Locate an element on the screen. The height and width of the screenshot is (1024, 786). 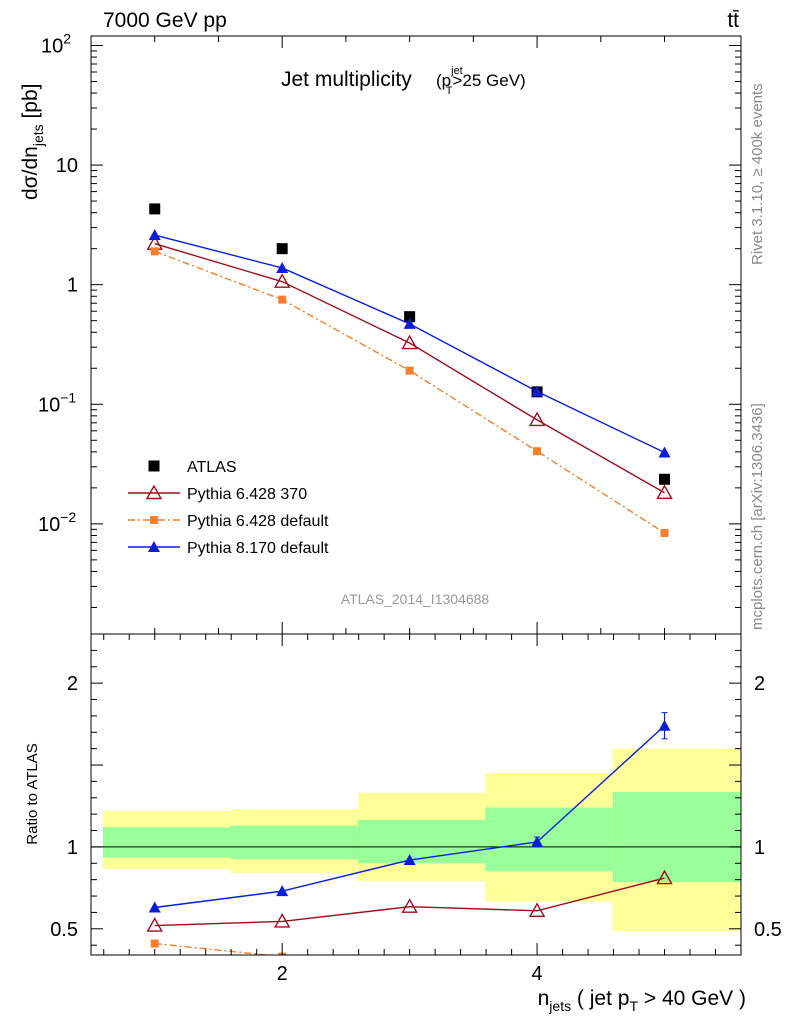
legend-label: ATLAS is located at coordinates (212, 467).